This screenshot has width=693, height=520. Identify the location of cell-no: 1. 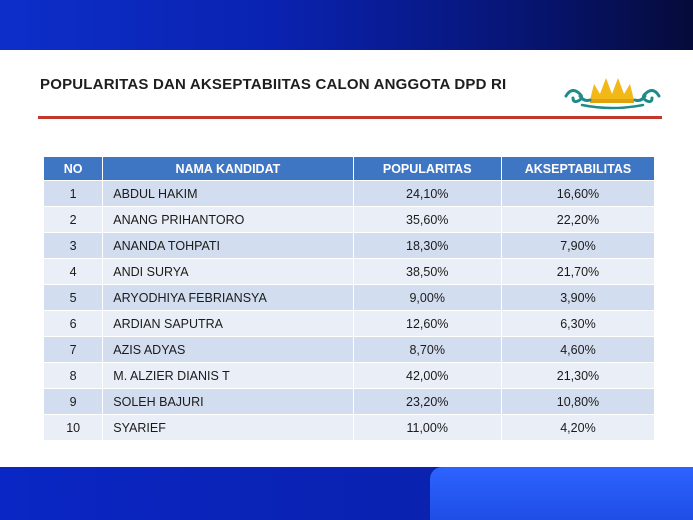
(74, 193).